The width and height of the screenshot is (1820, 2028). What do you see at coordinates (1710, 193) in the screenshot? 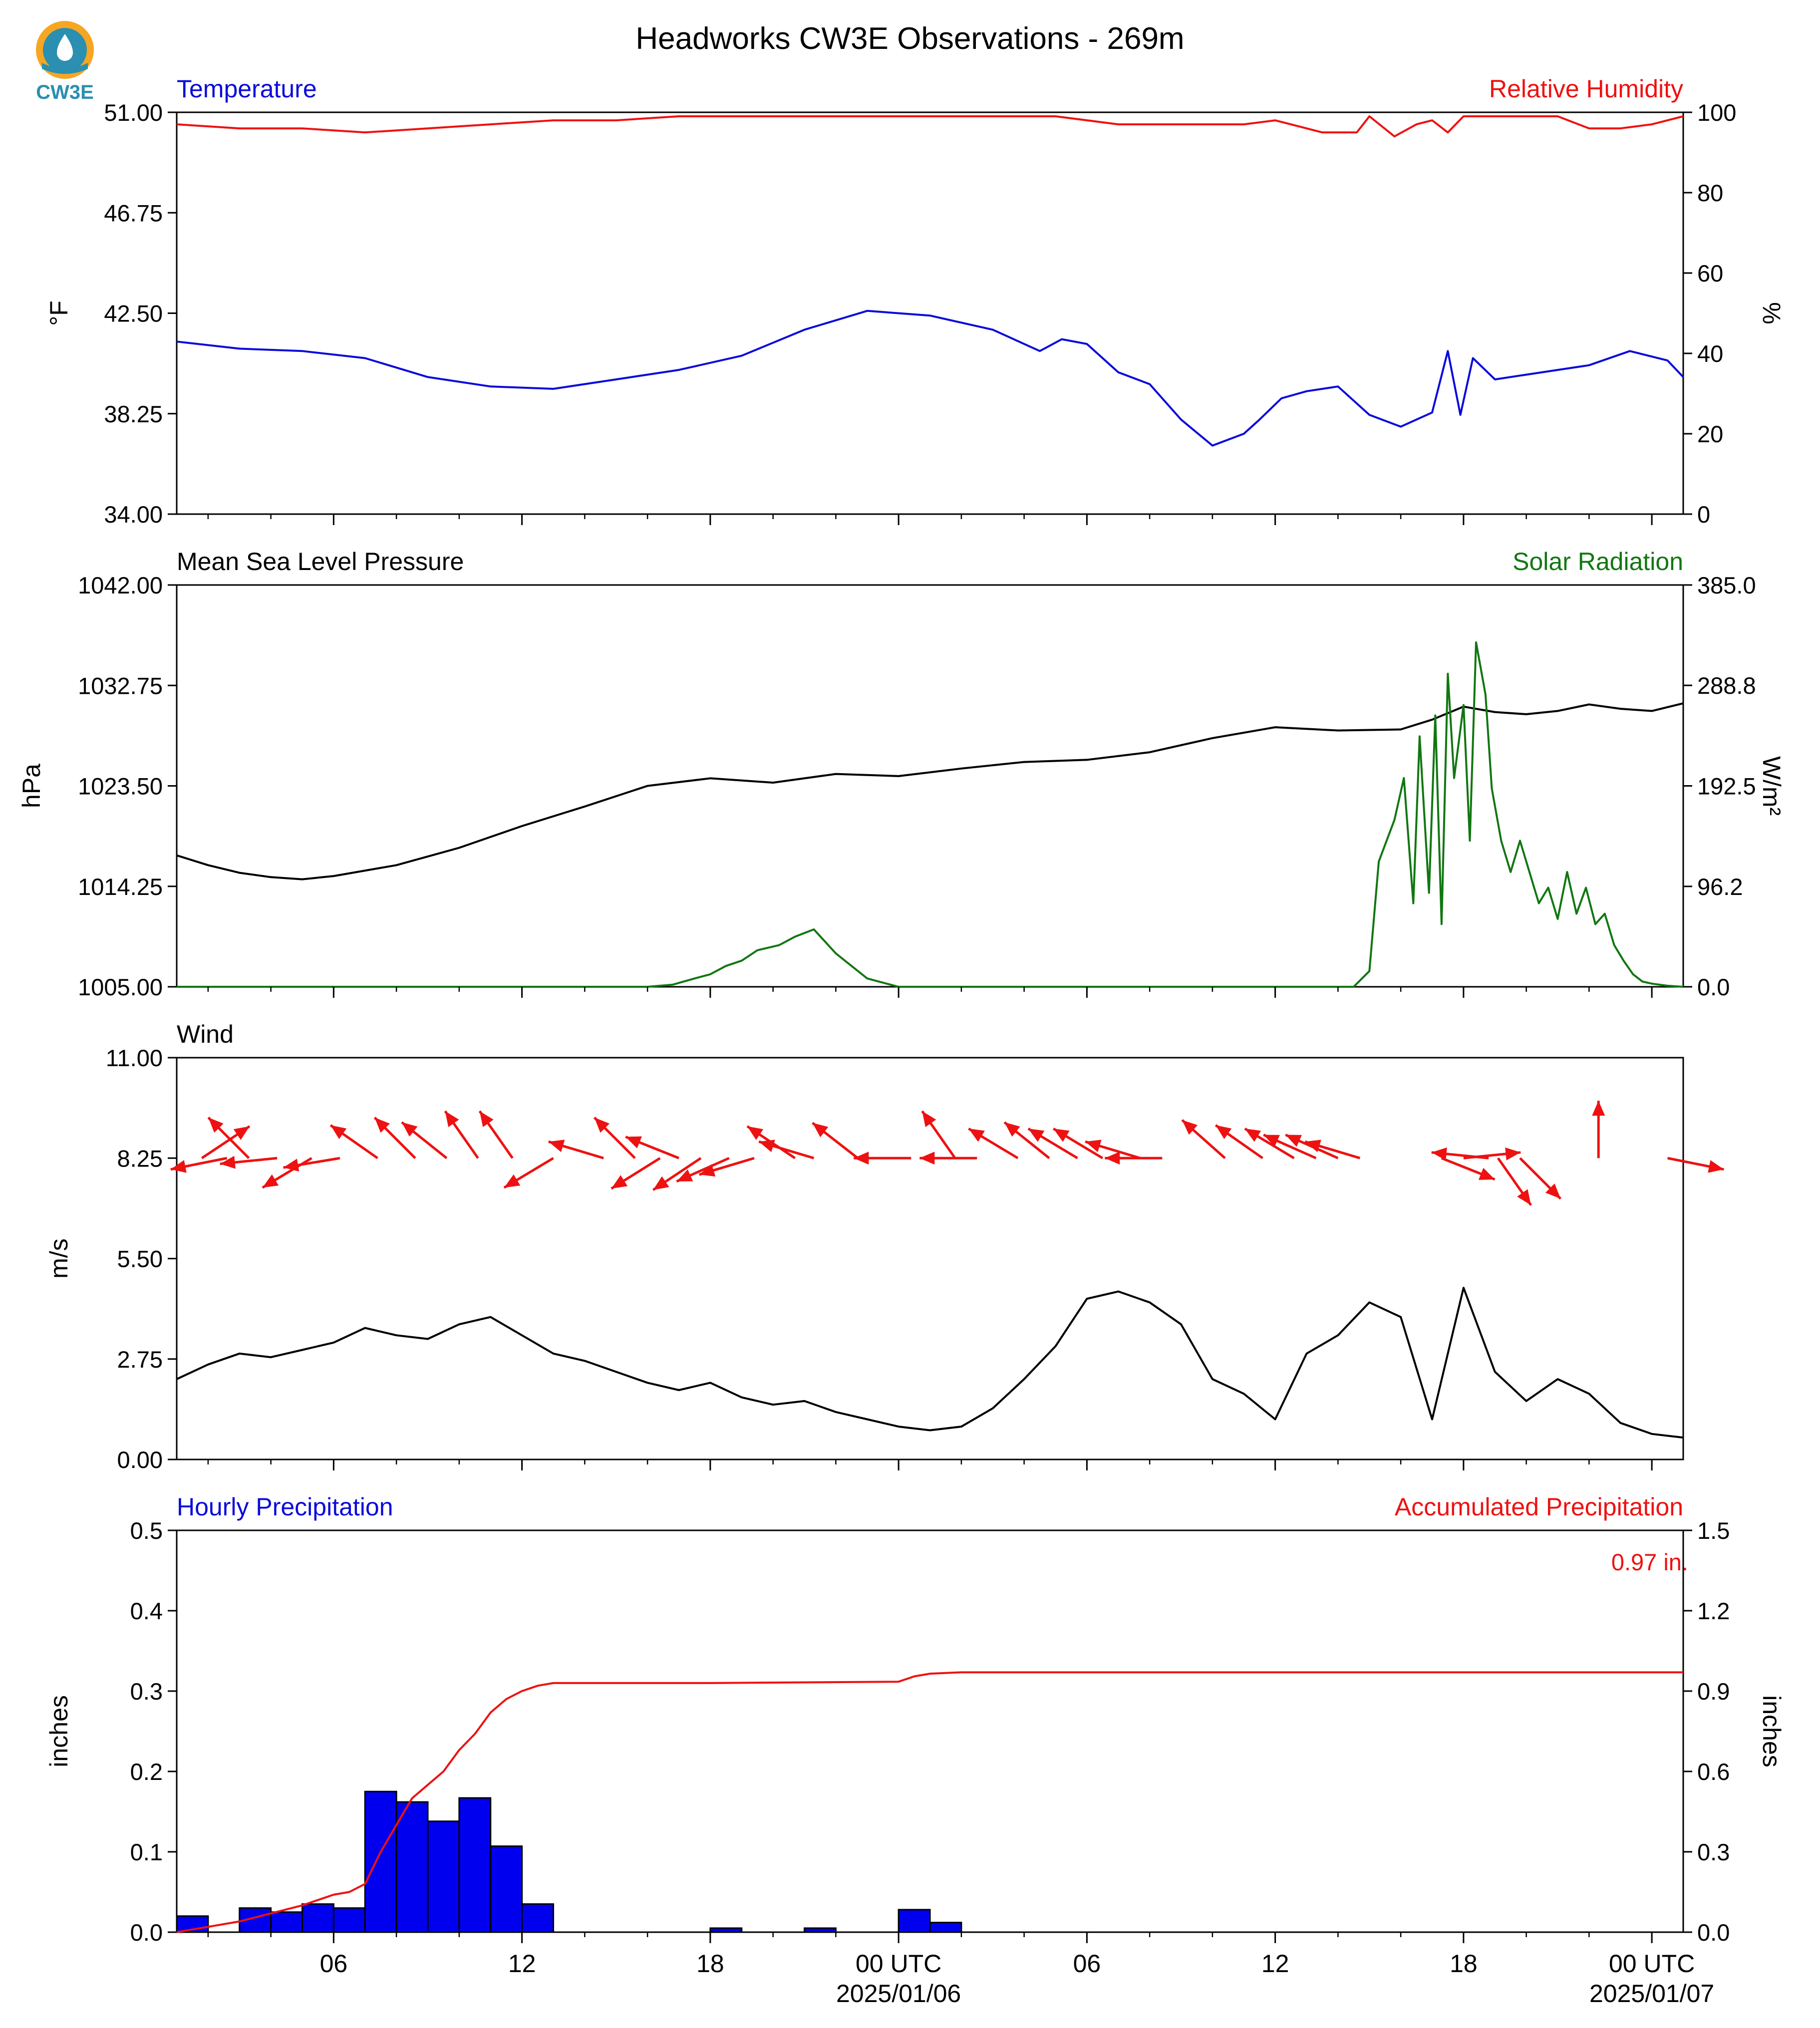
I see `y-tick-right-label: 80` at bounding box center [1710, 193].